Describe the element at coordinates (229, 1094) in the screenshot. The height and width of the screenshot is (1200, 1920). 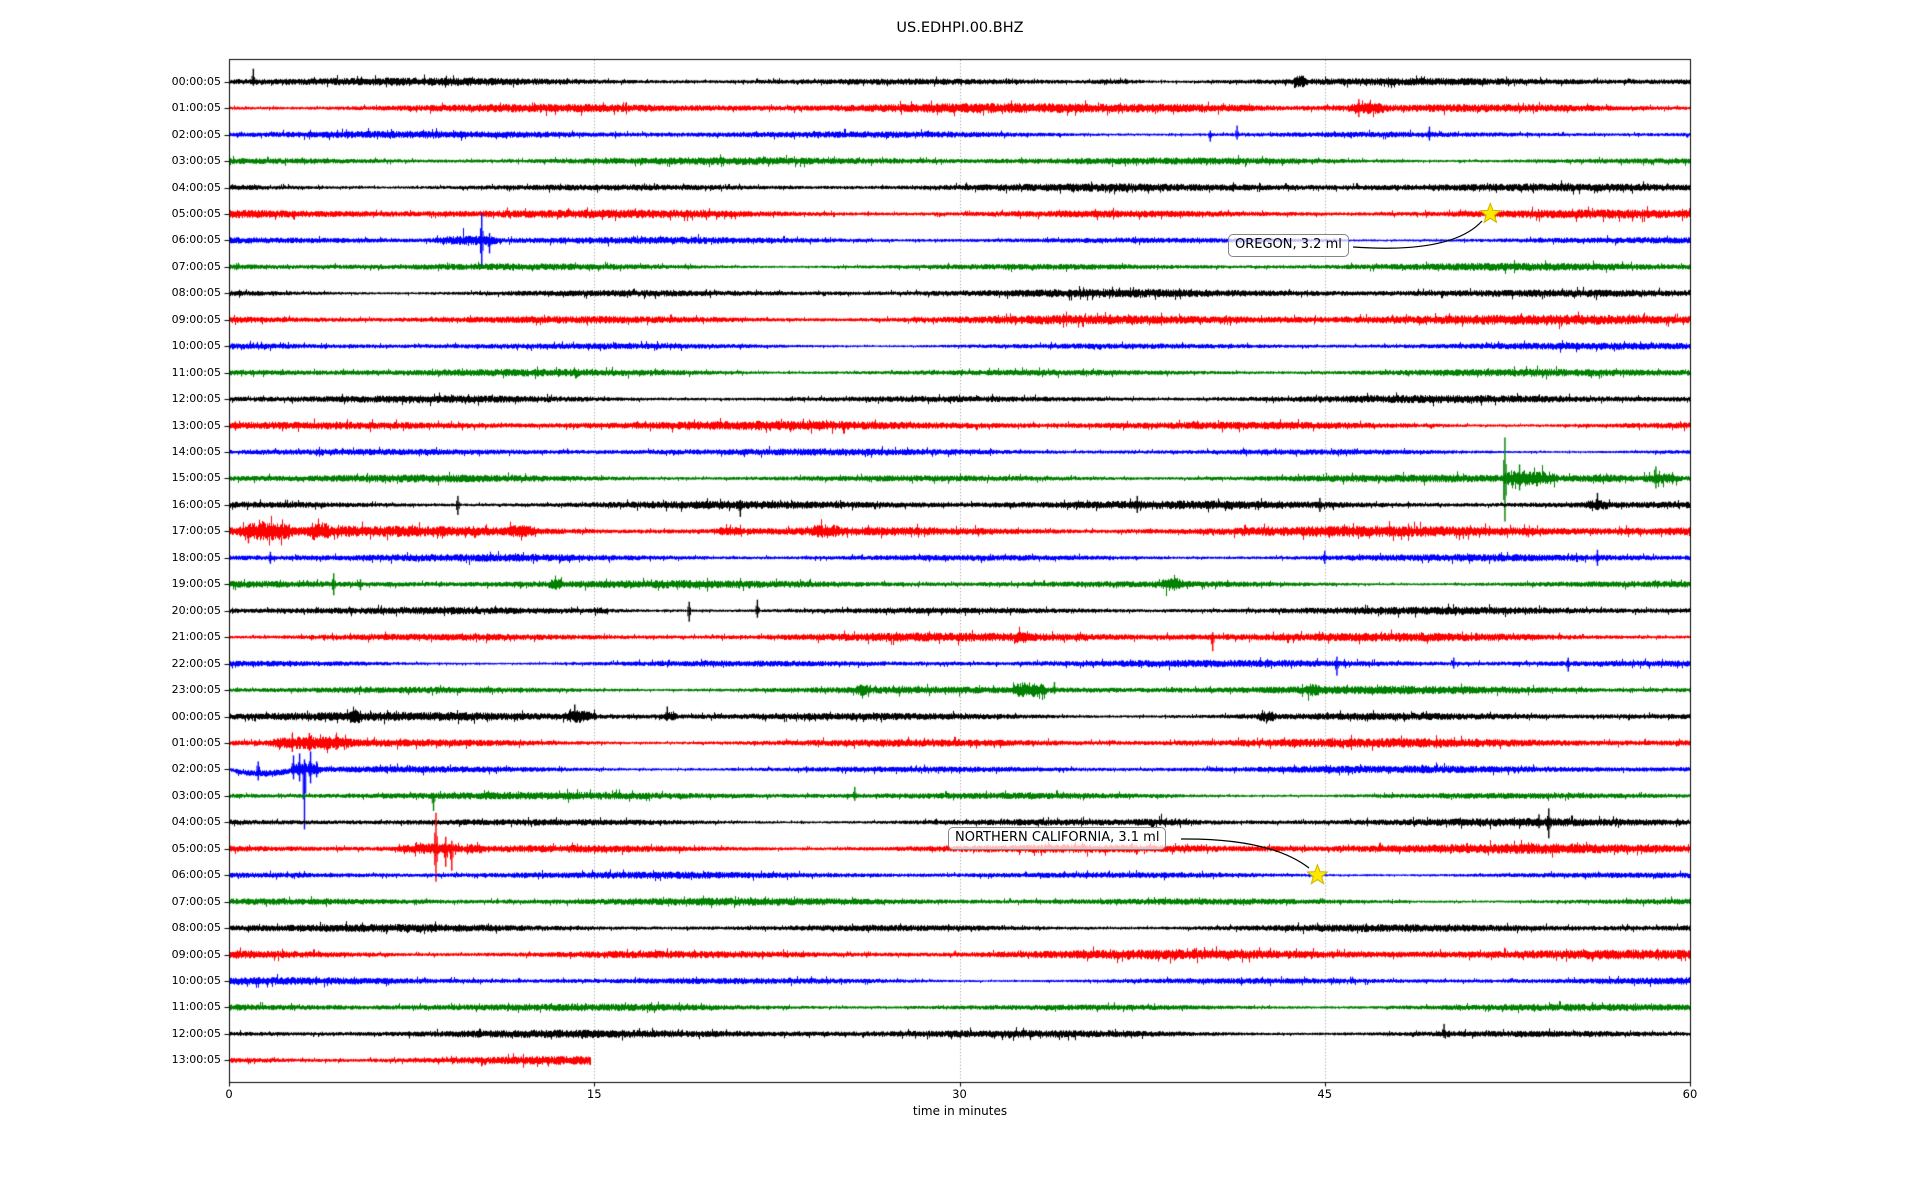
I see `x-tick-label: 0` at that location.